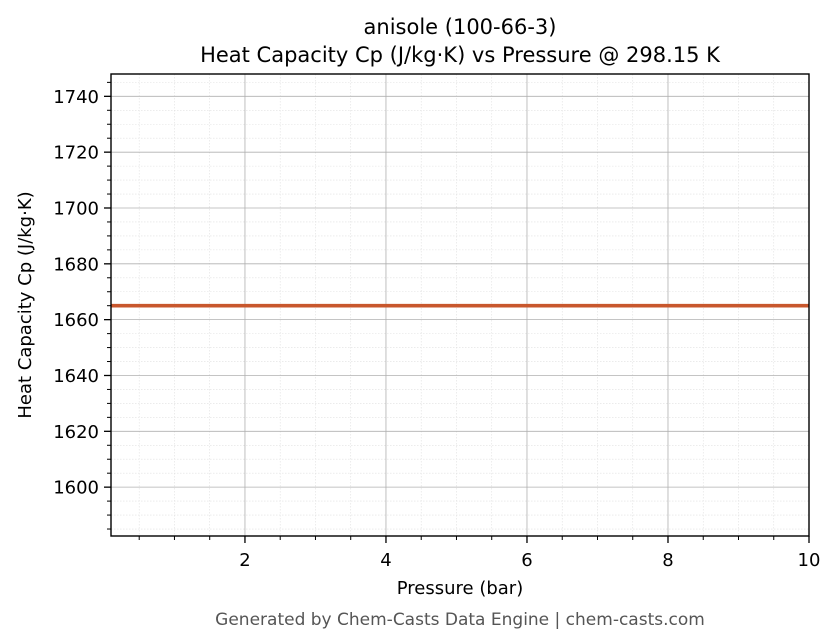 The image size is (836, 644). Describe the element at coordinates (76, 320) in the screenshot. I see `y-tick-label: 1660` at that location.